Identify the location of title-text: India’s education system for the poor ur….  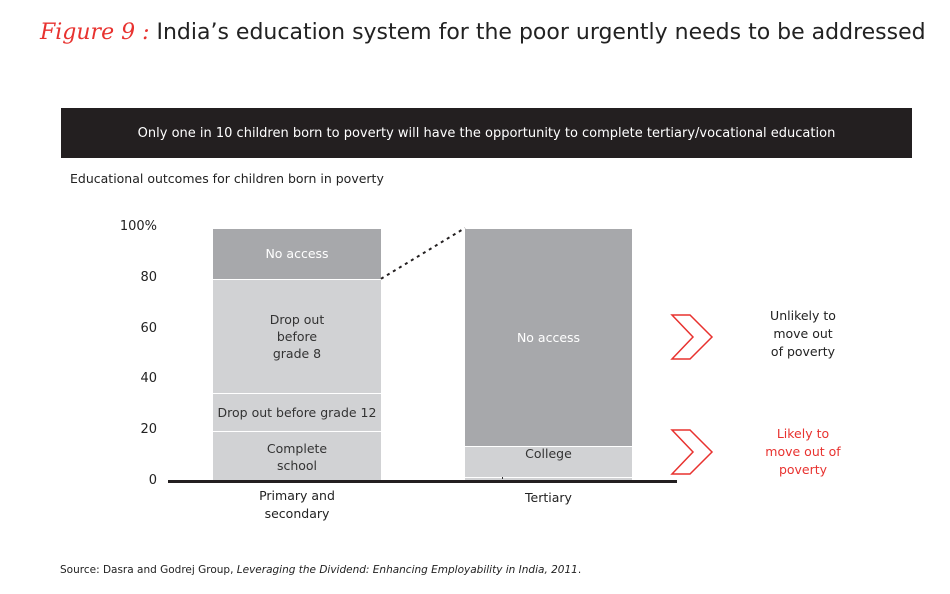
(541, 32).